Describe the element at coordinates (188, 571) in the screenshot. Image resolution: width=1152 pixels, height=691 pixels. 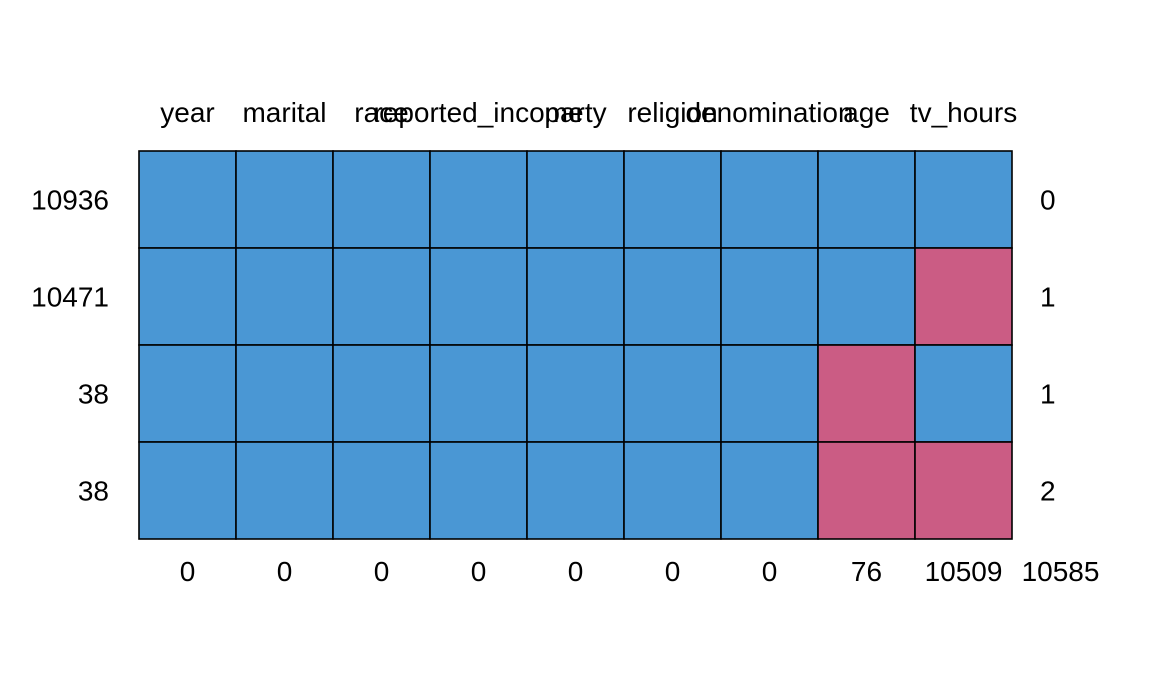
I see `column-missing-label-year: 0` at that location.